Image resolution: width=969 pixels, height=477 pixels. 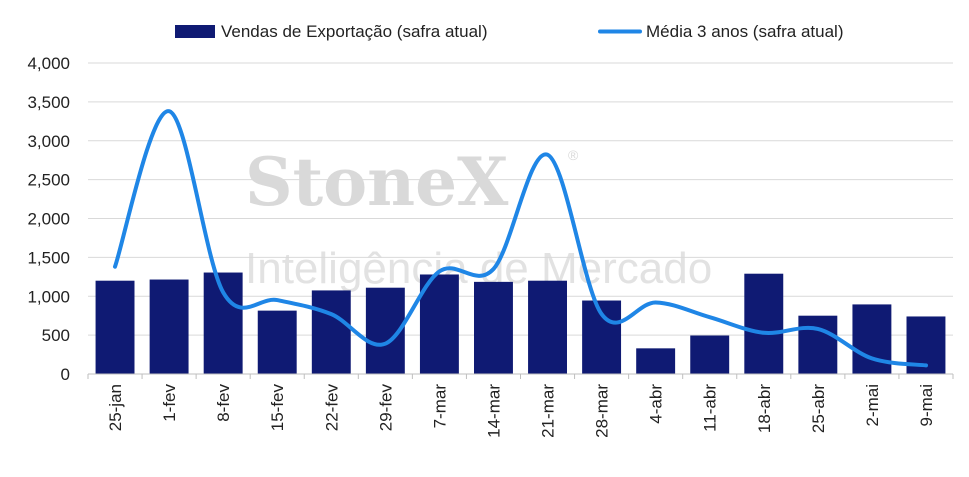 What do you see at coordinates (223, 403) in the screenshot?
I see `x-tick-label: 8-fev` at bounding box center [223, 403].